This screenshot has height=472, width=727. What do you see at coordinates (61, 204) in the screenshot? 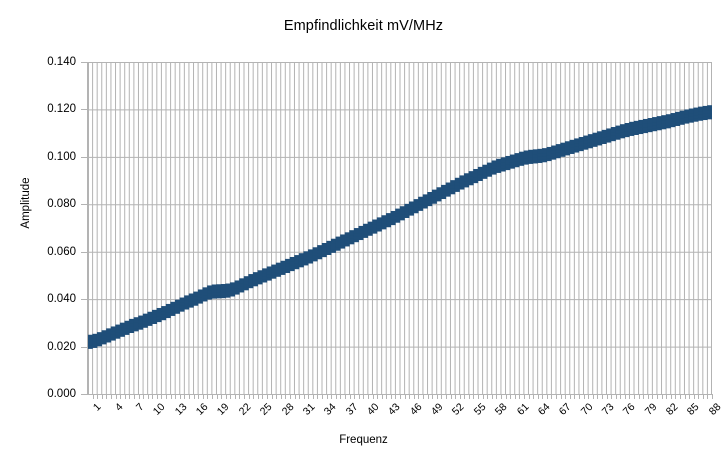
I see `y-axis-tick-label: 0.080` at bounding box center [61, 204].